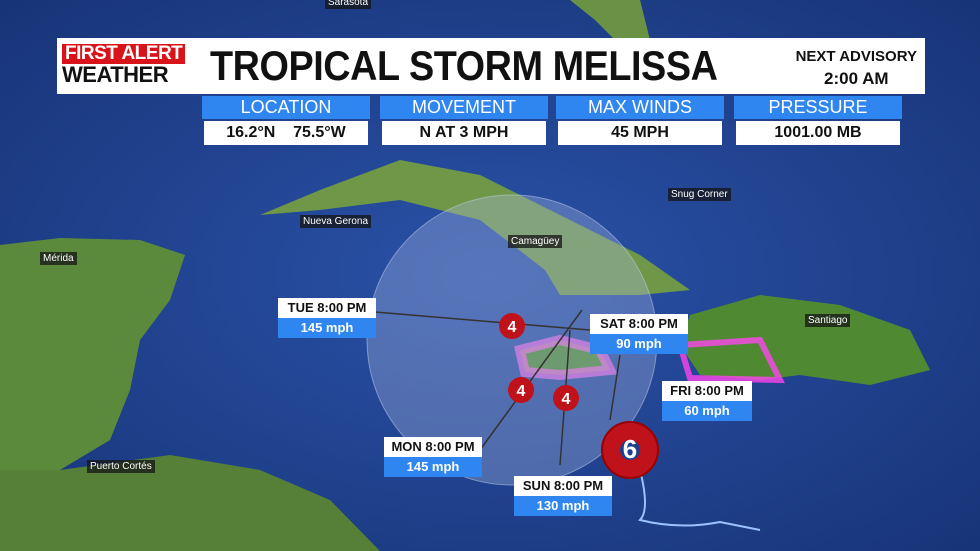 The height and width of the screenshot is (551, 980). What do you see at coordinates (805, 340) in the screenshot?
I see `hispaniola-land` at bounding box center [805, 340].